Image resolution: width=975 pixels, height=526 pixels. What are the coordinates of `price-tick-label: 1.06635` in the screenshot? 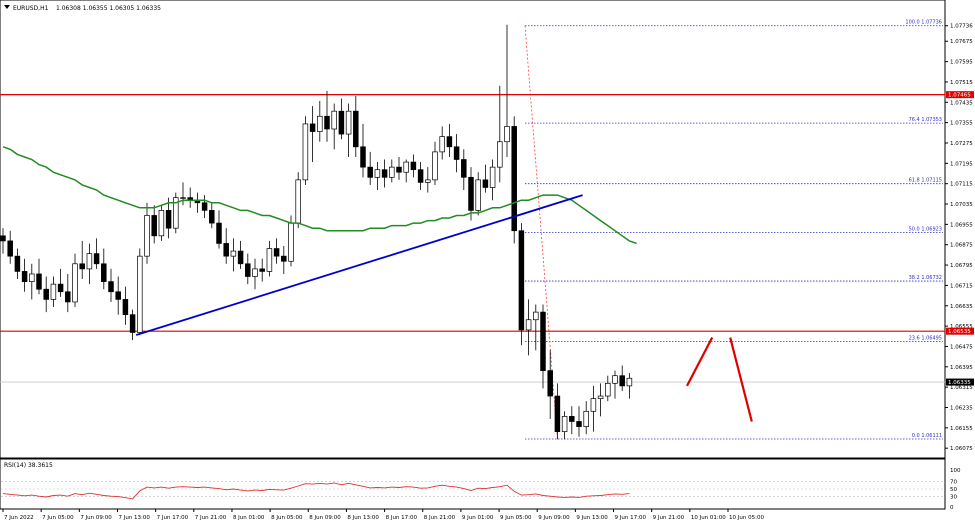 It's located at (961, 307).